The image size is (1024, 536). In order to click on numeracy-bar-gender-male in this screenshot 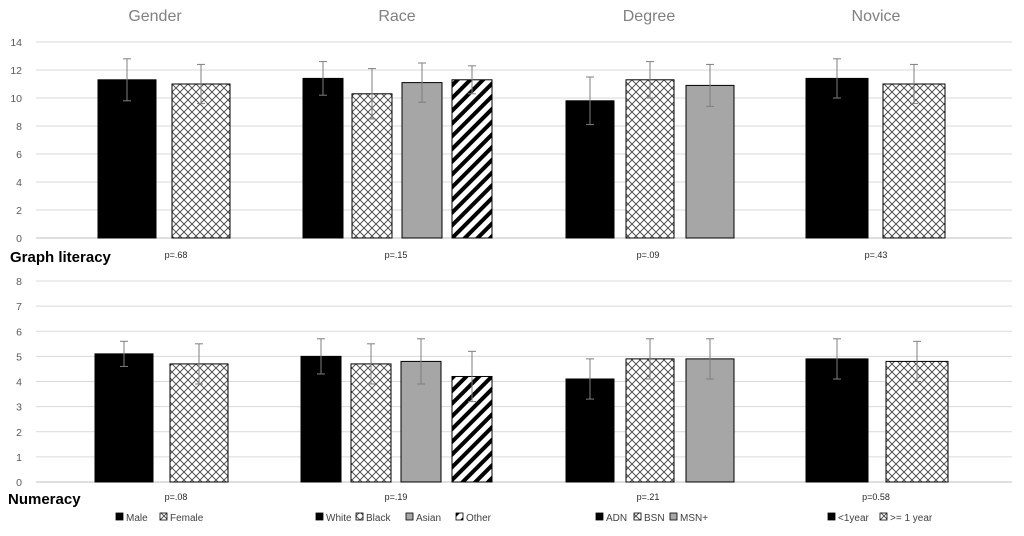, I will do `click(124, 418)`.